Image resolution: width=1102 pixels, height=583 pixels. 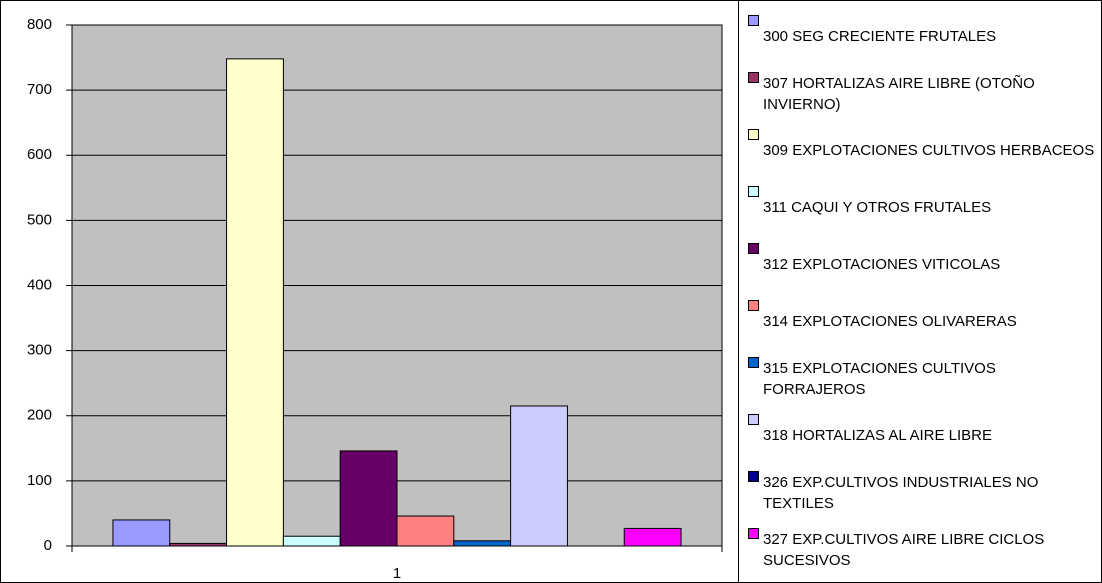 I want to click on x-tick-label: 1, so click(x=397, y=573).